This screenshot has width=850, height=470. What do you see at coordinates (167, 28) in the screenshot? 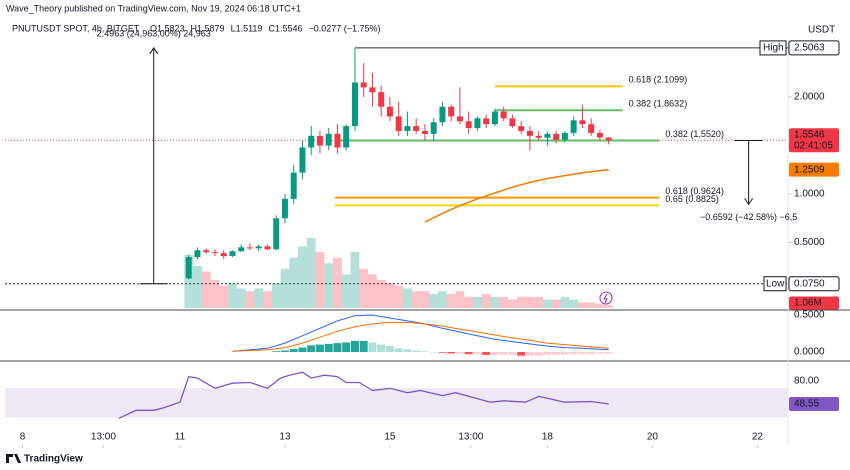
I see `ohlc-value: O1.5823` at bounding box center [167, 28].